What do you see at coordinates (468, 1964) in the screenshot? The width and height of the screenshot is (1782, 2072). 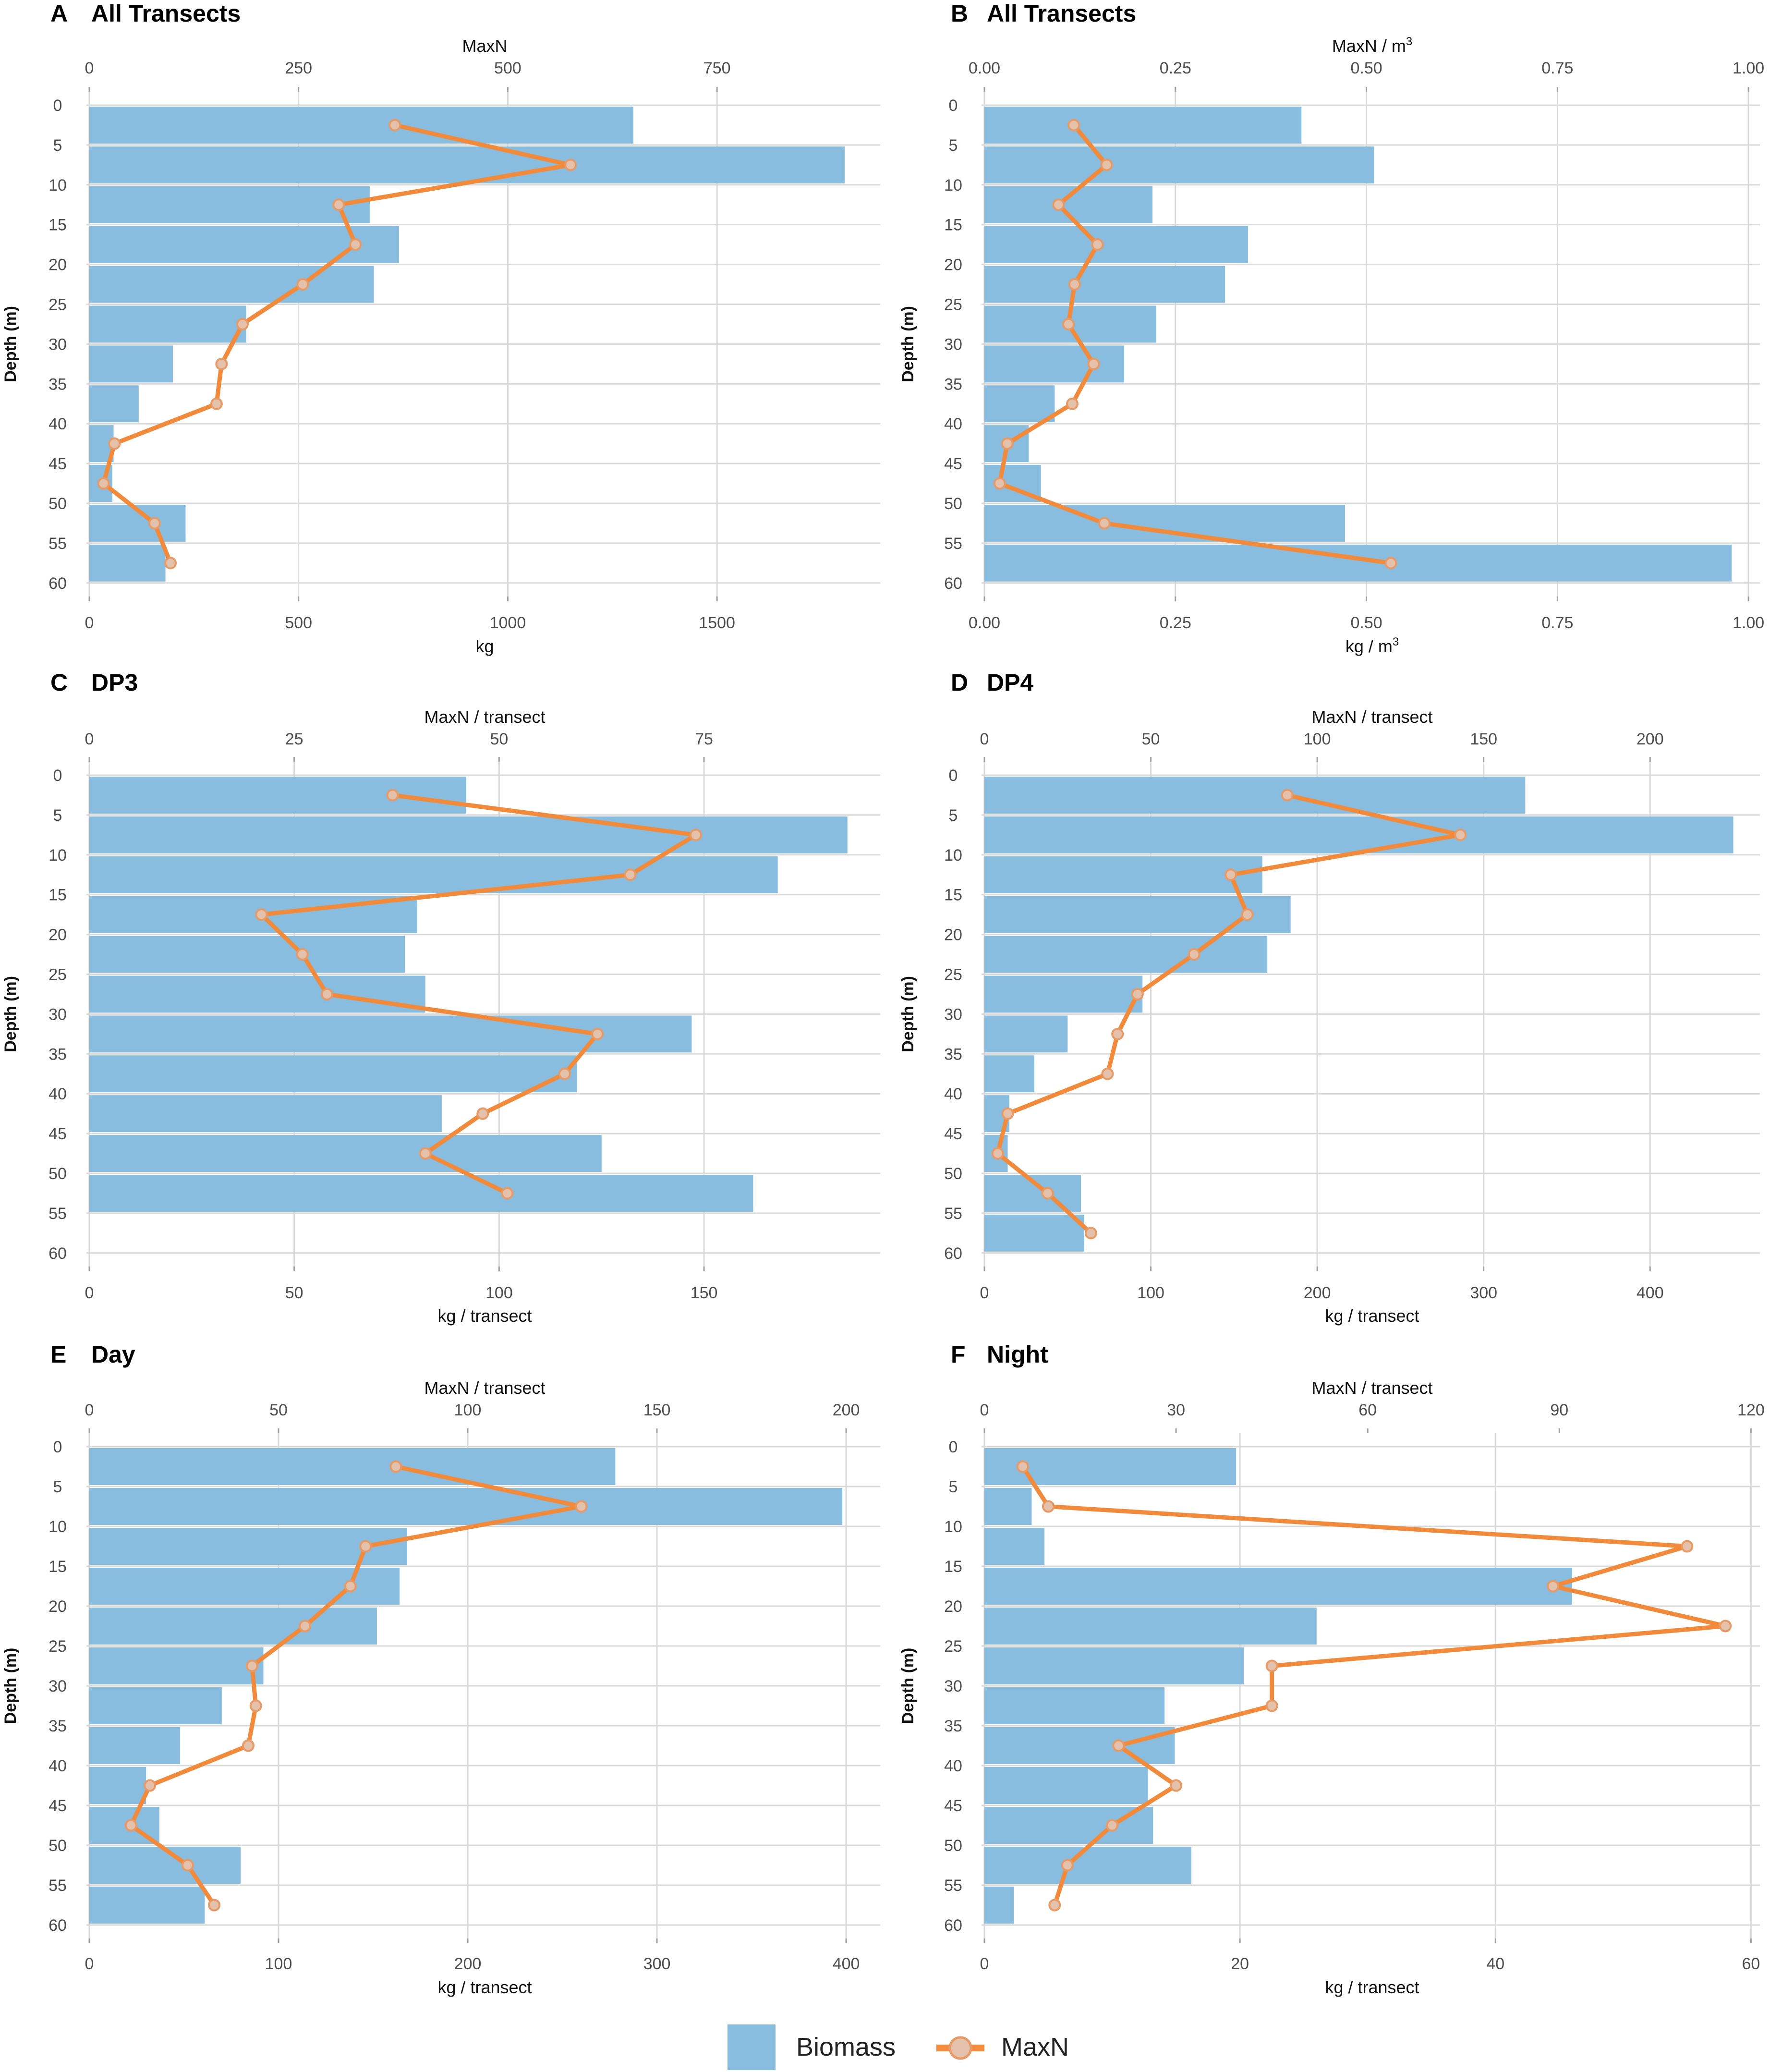 I see `bottom-tick-label: 200` at bounding box center [468, 1964].